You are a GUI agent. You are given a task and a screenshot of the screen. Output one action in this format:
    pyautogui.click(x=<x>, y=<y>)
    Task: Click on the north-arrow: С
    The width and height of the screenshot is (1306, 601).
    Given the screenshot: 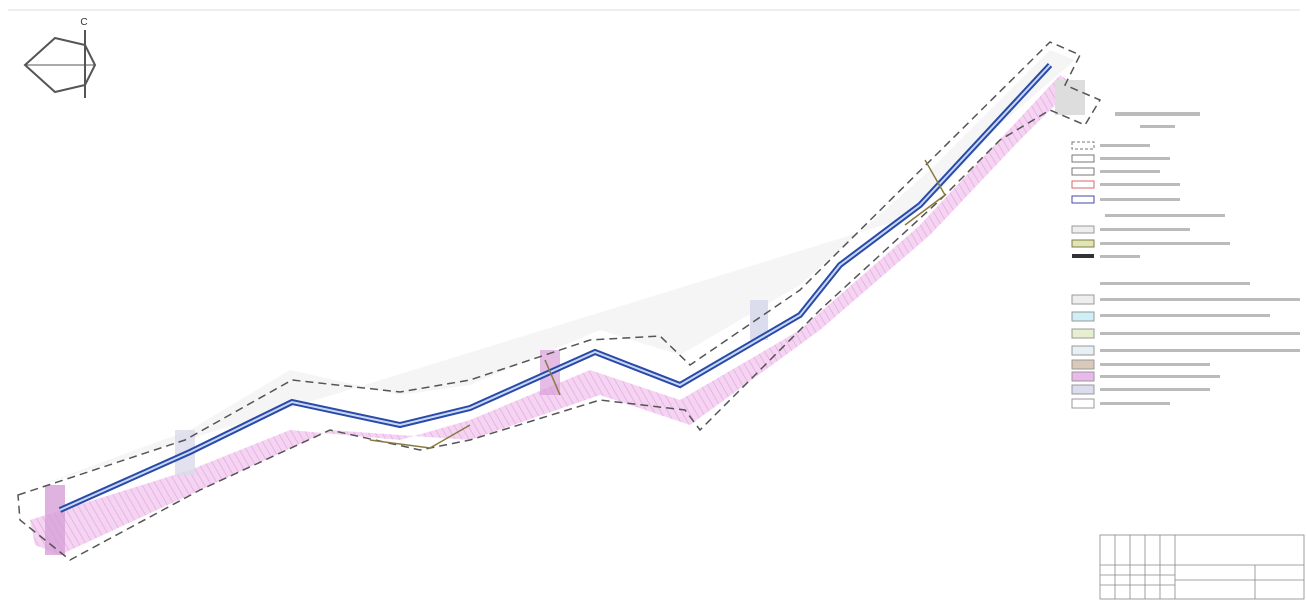 What is the action you would take?
    pyautogui.click(x=60, y=57)
    